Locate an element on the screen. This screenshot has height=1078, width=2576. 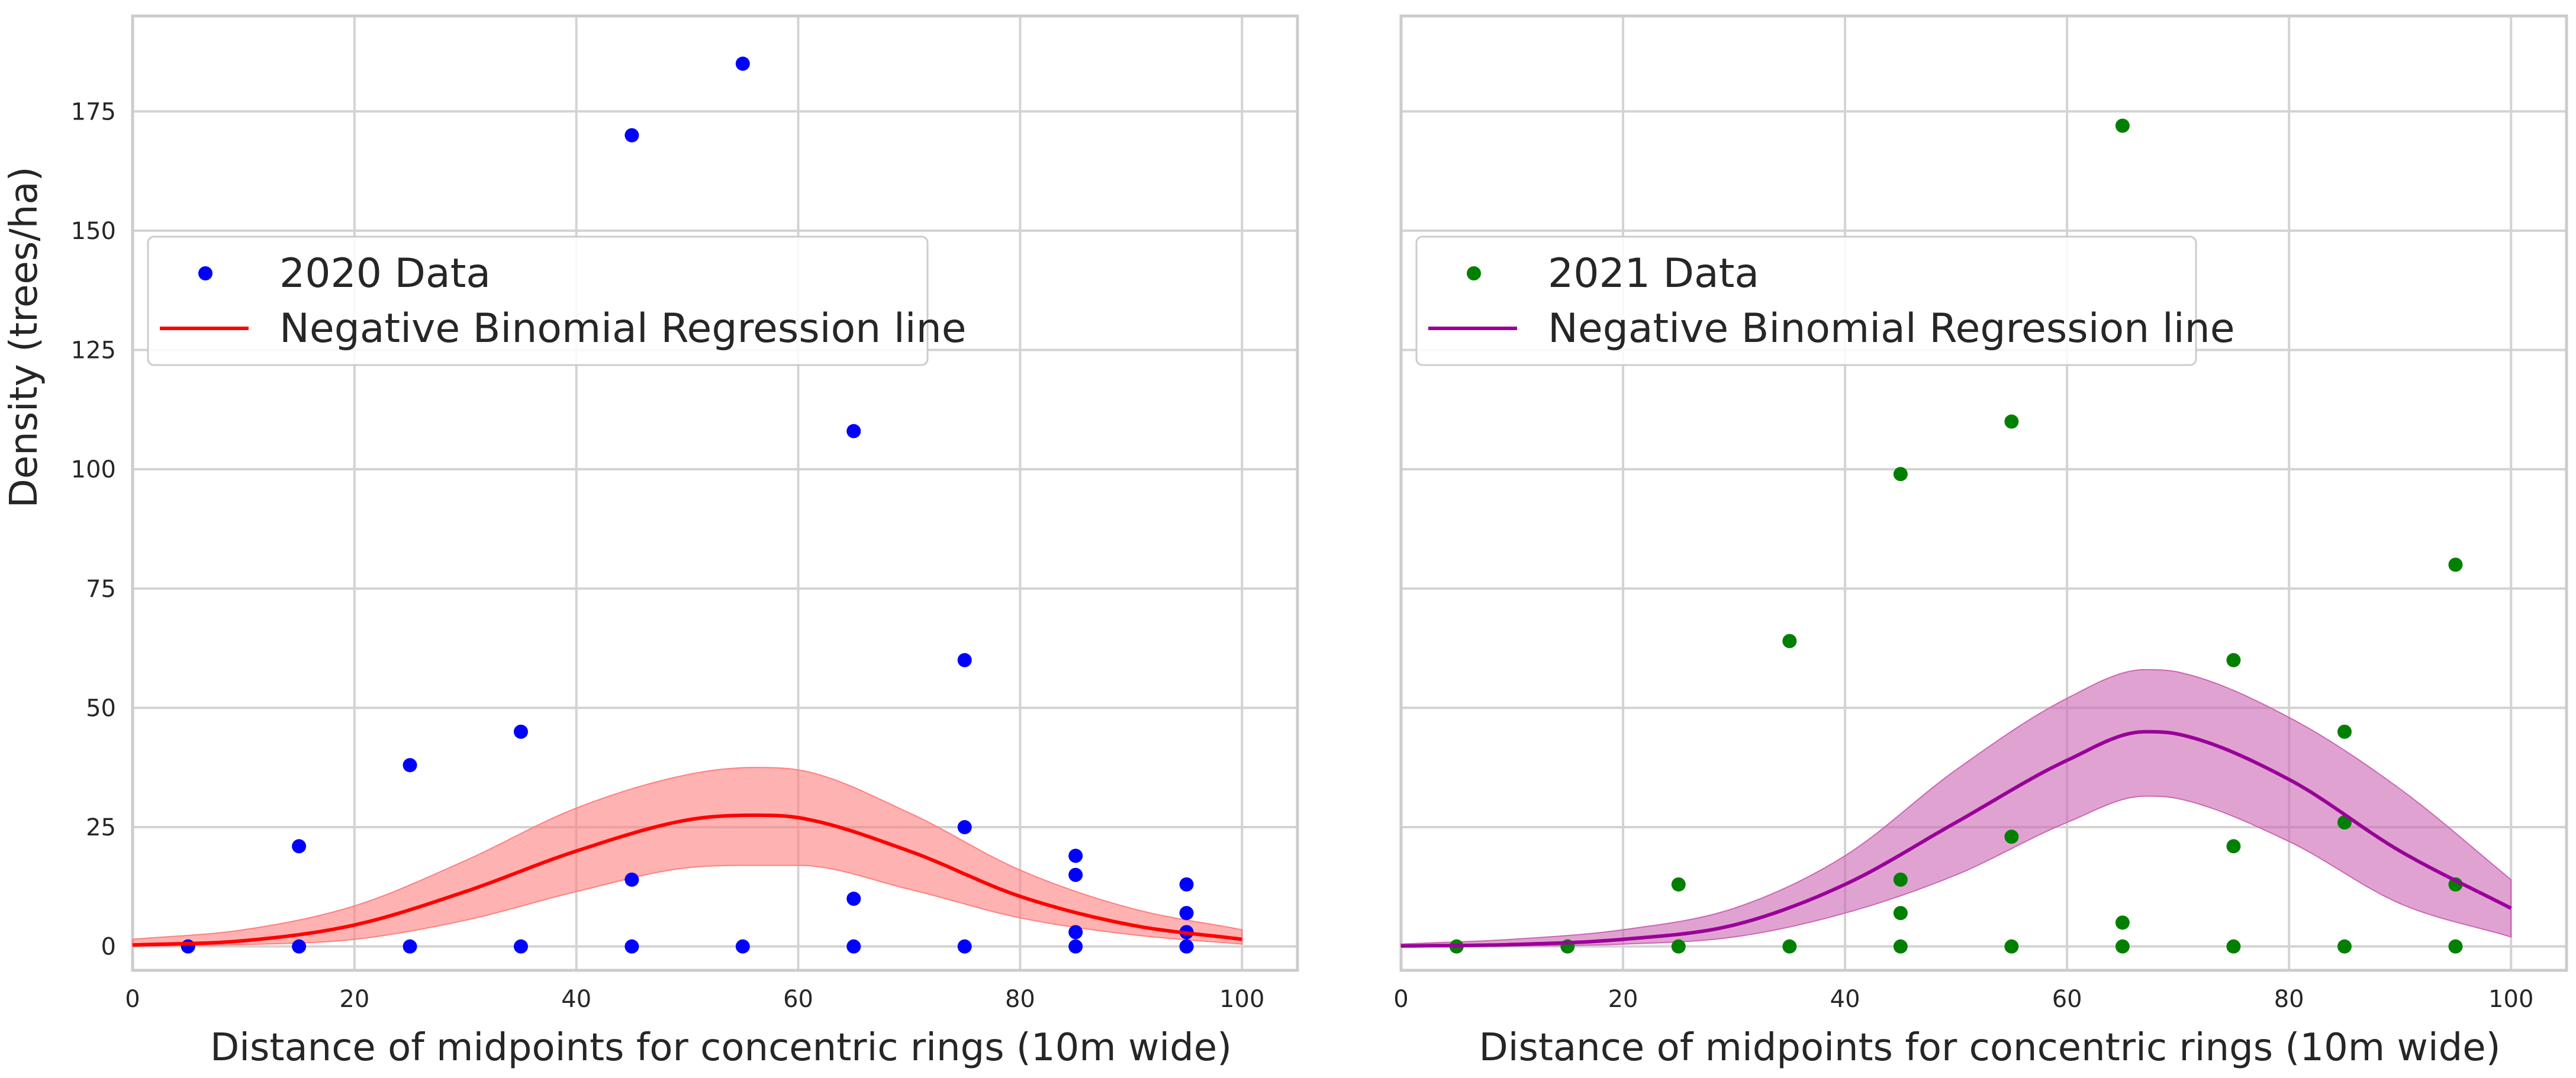
y-tick-label: 175 is located at coordinates (94, 111).